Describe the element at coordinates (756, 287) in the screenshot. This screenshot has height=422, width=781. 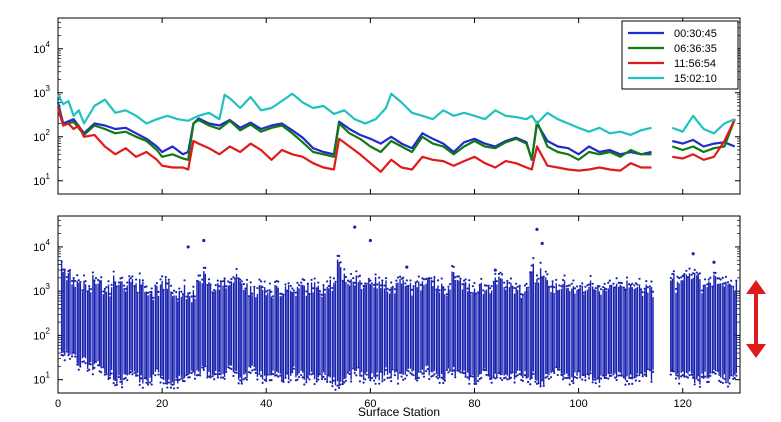
I see `arrow-head-up` at that location.